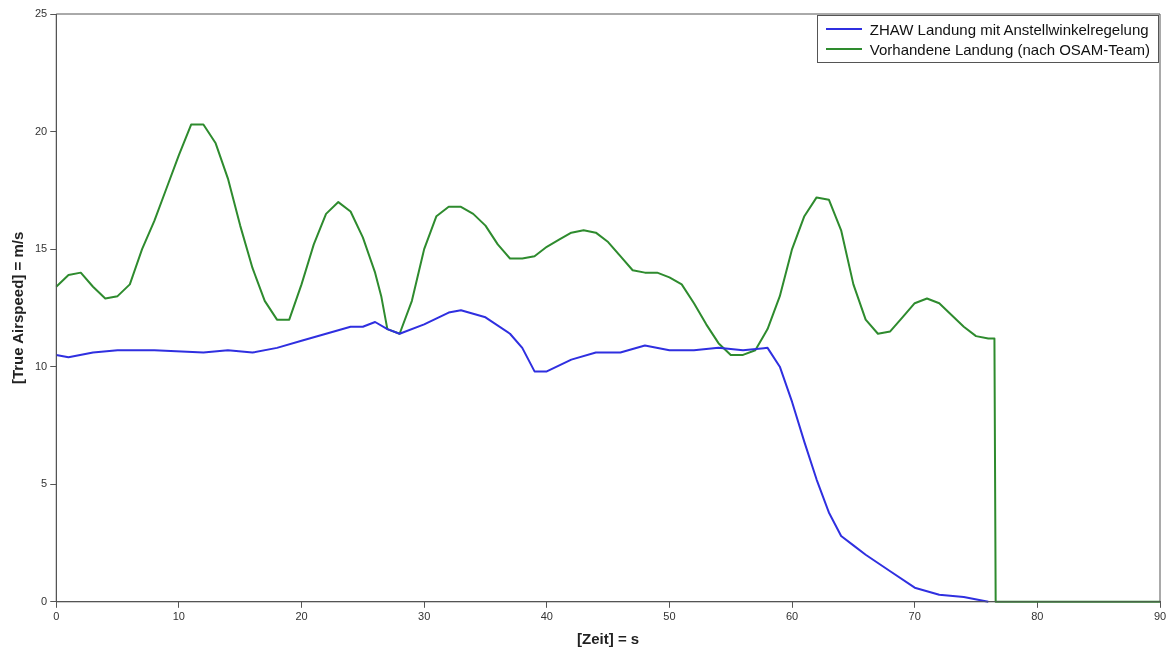 This screenshot has height=657, width=1174. I want to click on y-tick-label: 5, so click(44, 483).